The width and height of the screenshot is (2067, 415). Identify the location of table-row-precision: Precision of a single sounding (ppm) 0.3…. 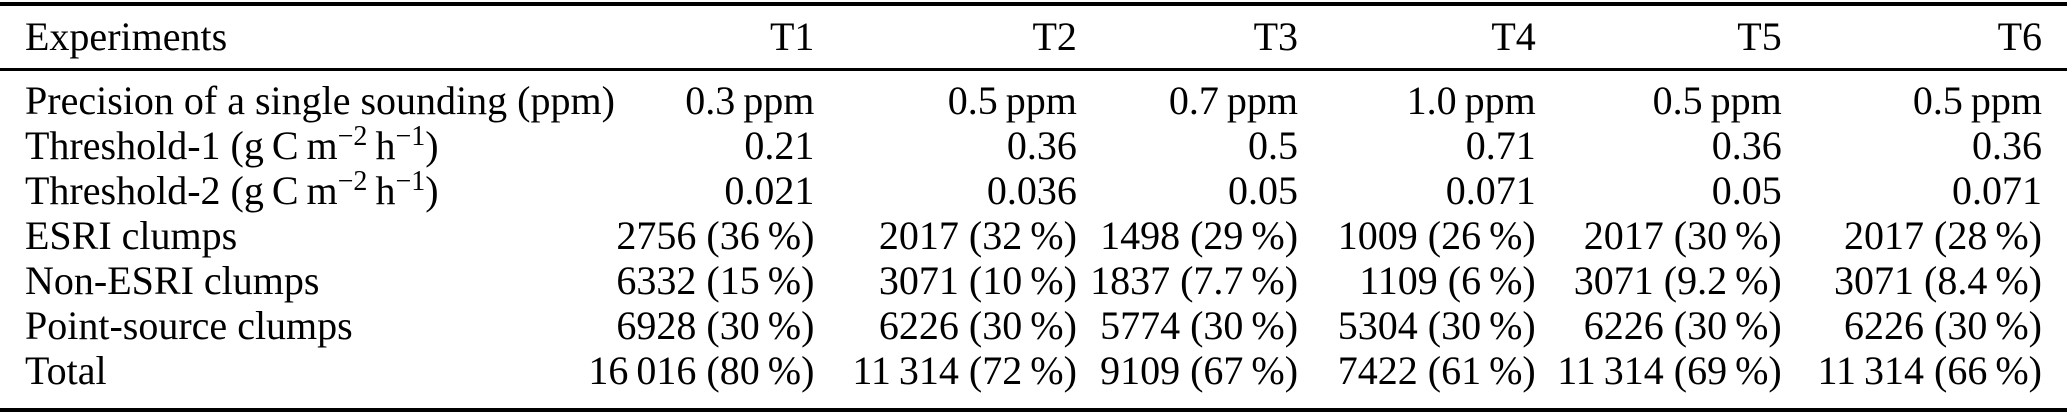
(1033, 97).